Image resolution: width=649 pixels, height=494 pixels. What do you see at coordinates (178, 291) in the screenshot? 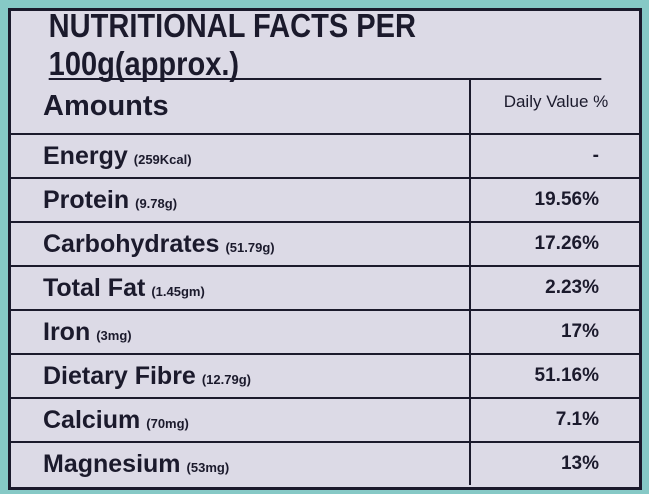
I see `nutrient-amount: (1.45gm)` at bounding box center [178, 291].